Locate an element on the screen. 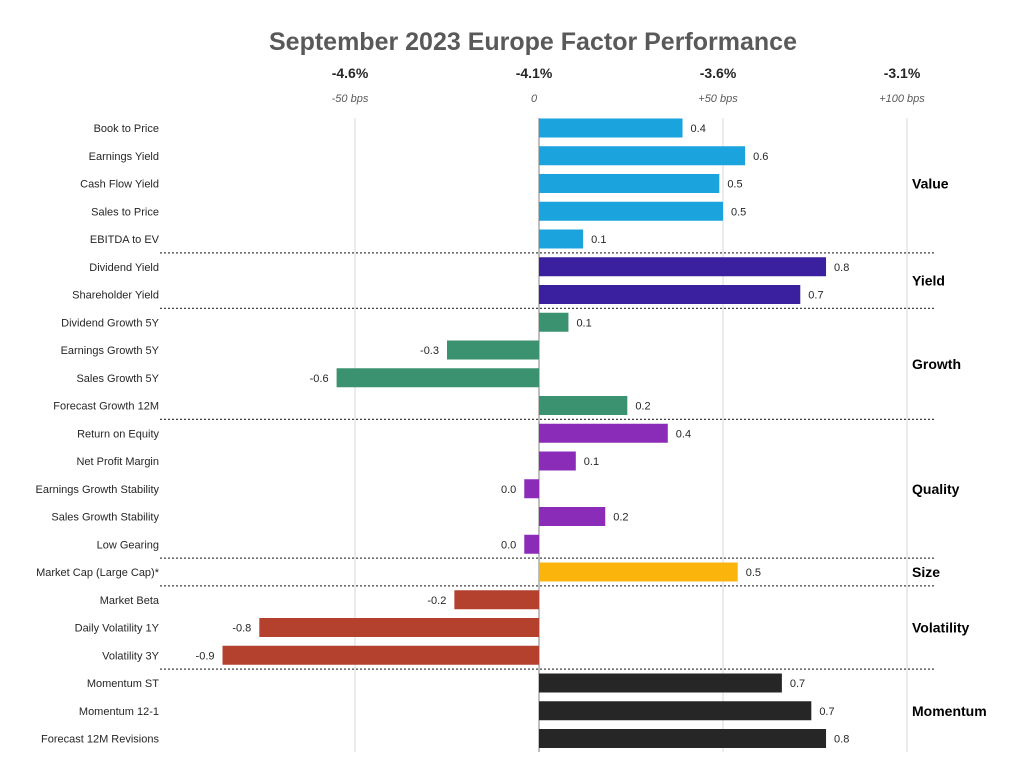 Image resolution: width=1024 pixels, height=777 pixels. bar-dividend-yield is located at coordinates (683, 267).